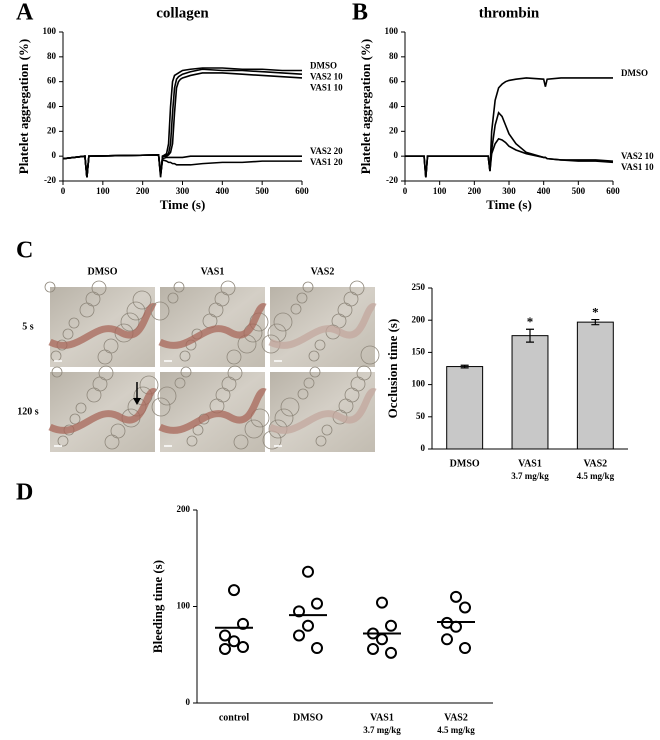  I want to click on x-tick-label: DMSO, so click(308, 717).